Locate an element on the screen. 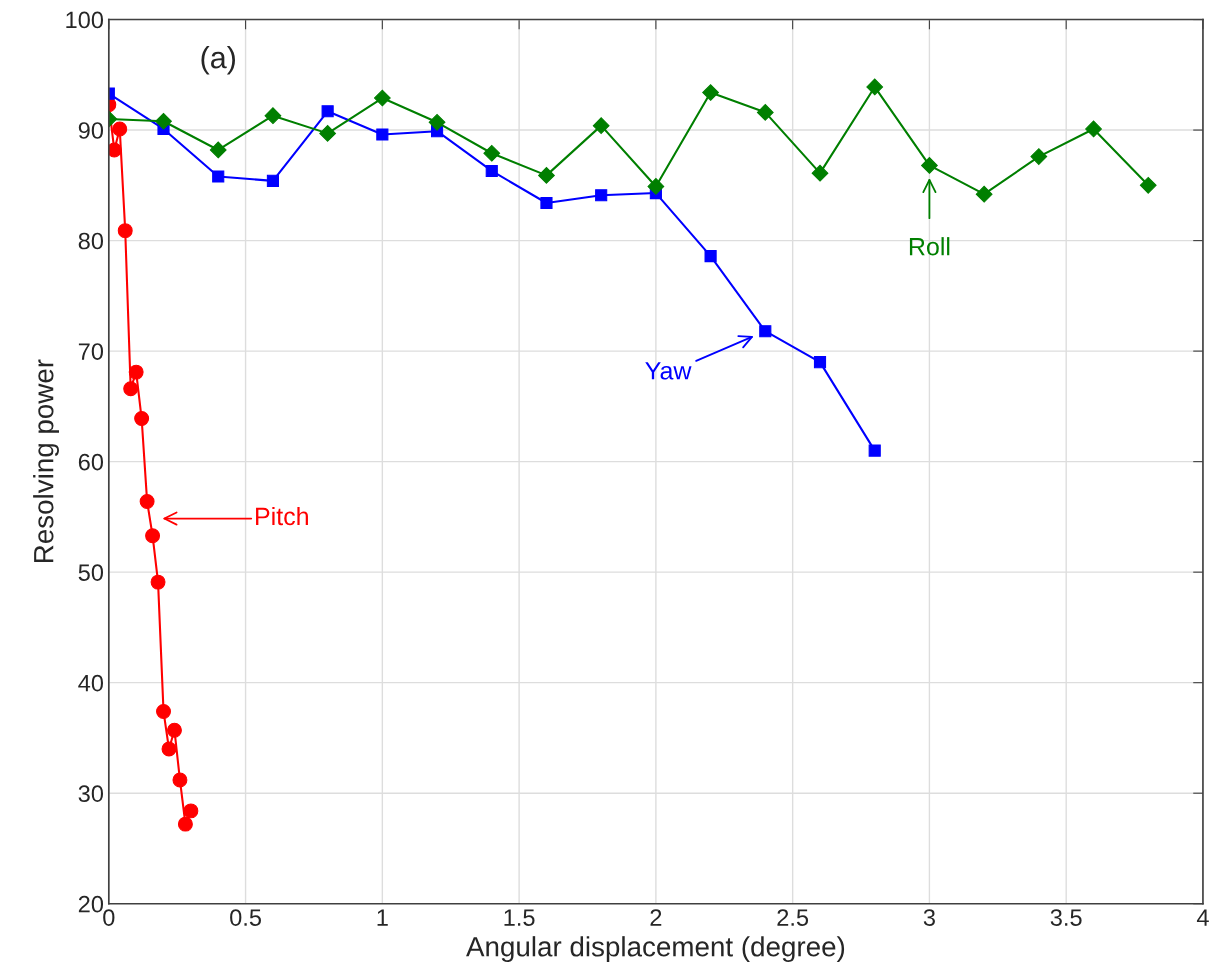  series-label: Roll is located at coordinates (929, 246).